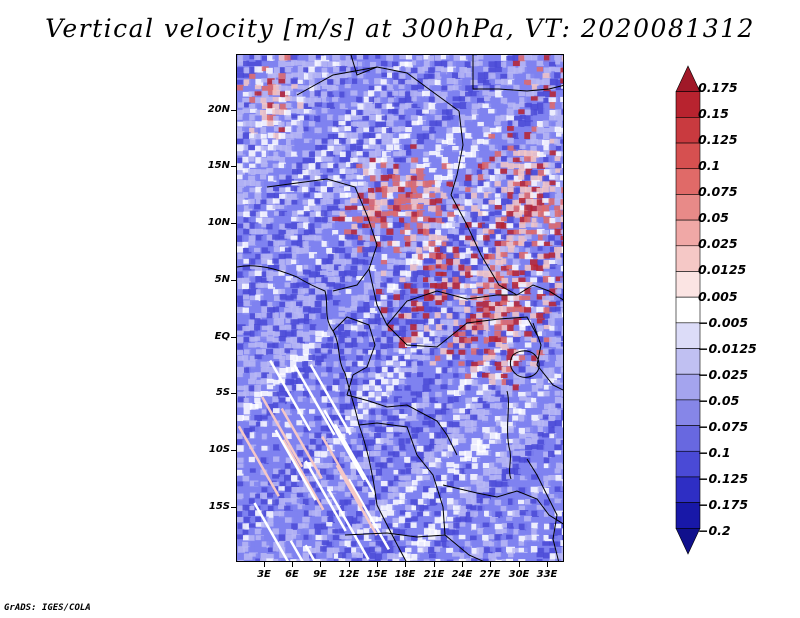 The image size is (800, 618). I want to click on lon-label-15e: 15E, so click(377, 574).